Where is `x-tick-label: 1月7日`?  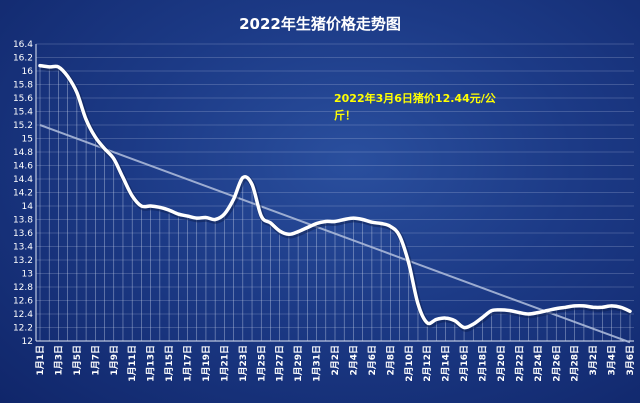 x-tick-label: 1月7日 is located at coordinates (95, 360).